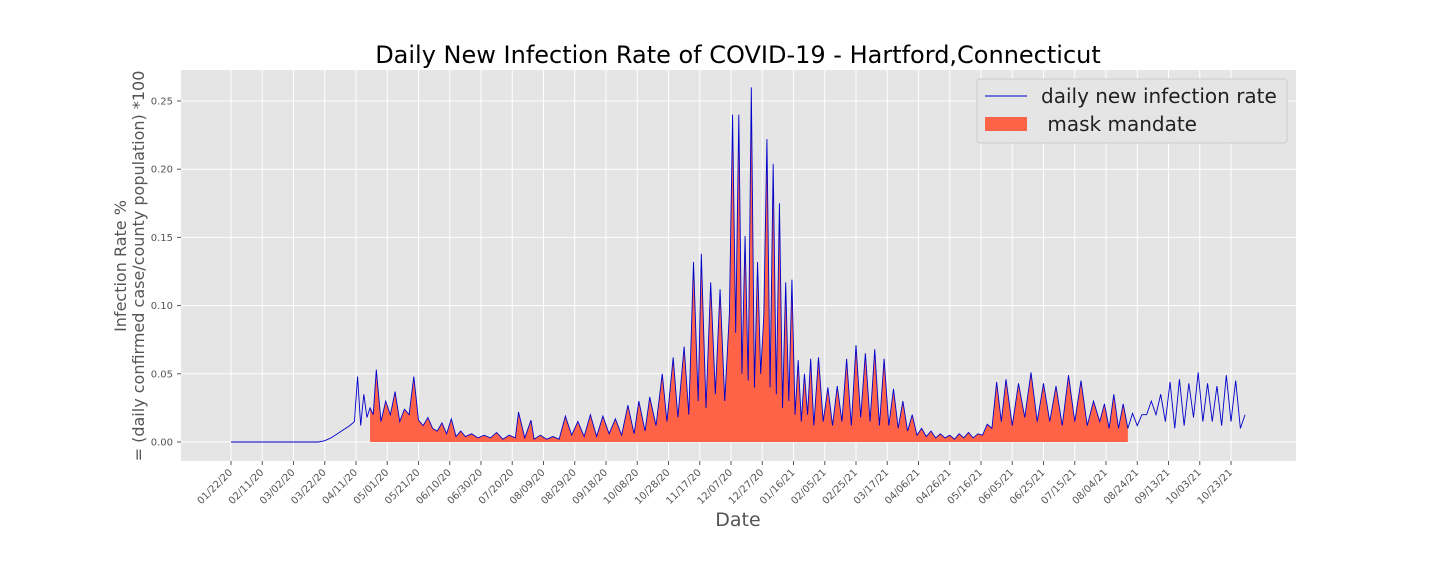  I want to click on legend-box, so click(1132, 111).